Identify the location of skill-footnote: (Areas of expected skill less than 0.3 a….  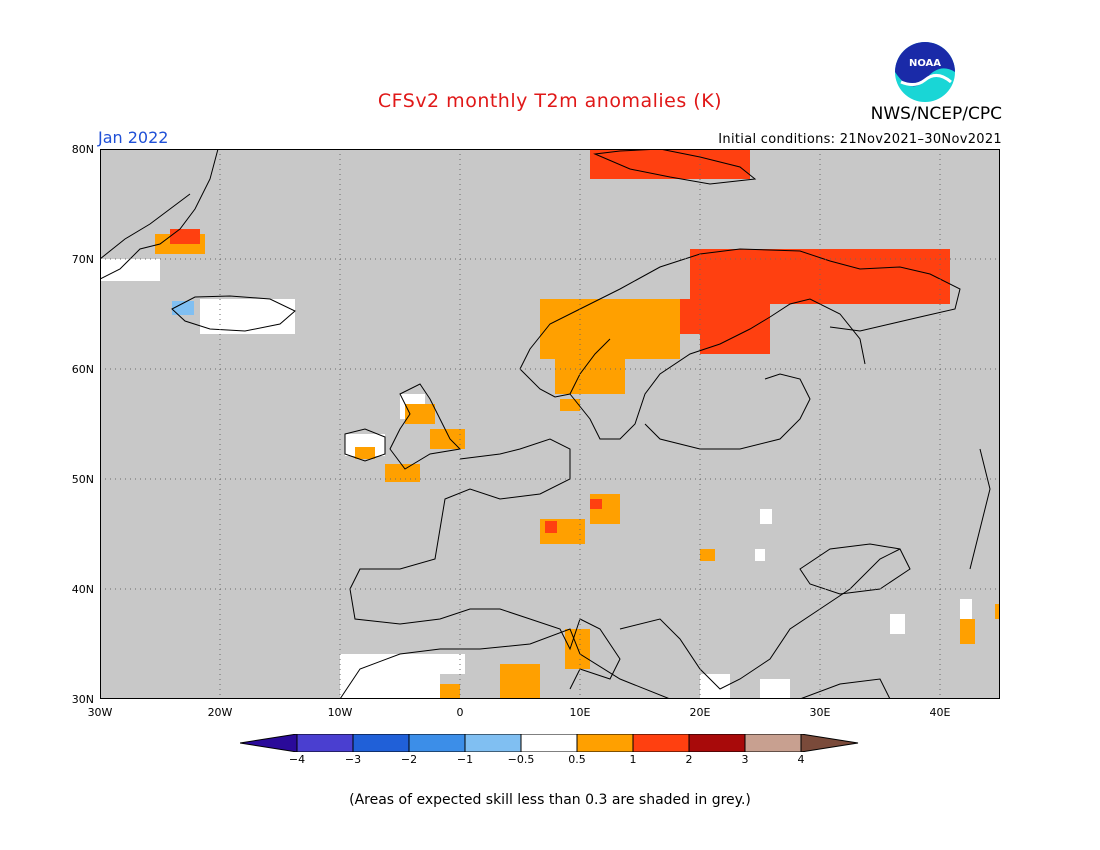
(550, 800).